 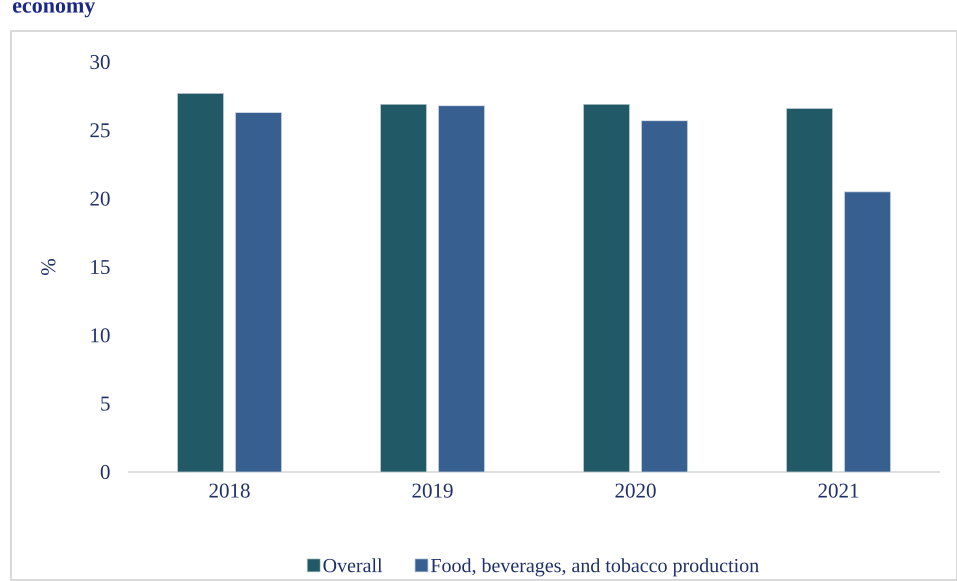 I want to click on y-axis-title: %, so click(x=48, y=267).